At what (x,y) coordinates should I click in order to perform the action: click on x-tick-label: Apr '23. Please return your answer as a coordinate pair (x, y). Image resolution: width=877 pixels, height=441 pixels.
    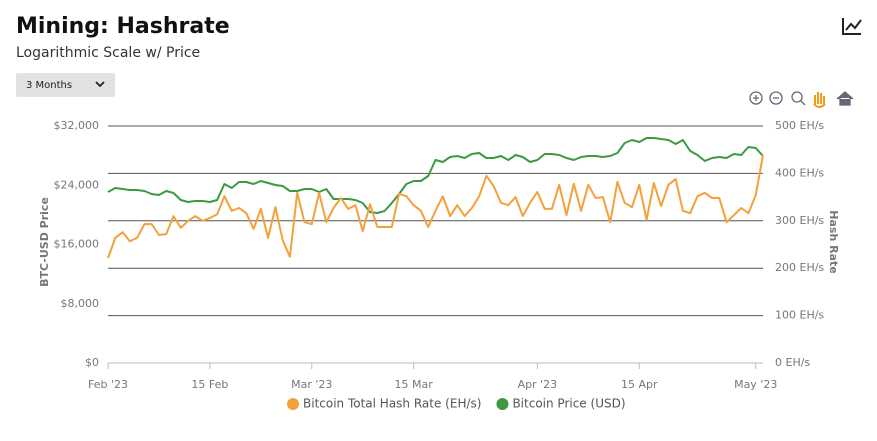
    Looking at the image, I should click on (538, 384).